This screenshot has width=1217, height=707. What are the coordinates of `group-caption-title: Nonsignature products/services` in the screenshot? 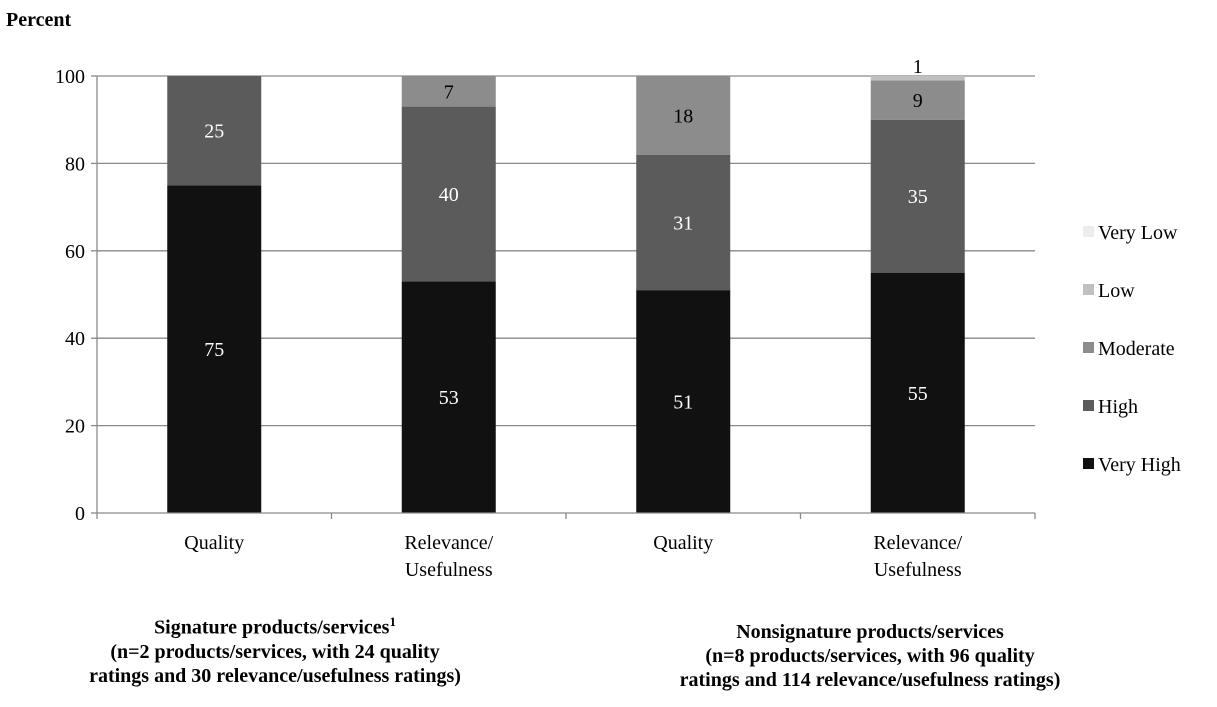 It's located at (870, 632).